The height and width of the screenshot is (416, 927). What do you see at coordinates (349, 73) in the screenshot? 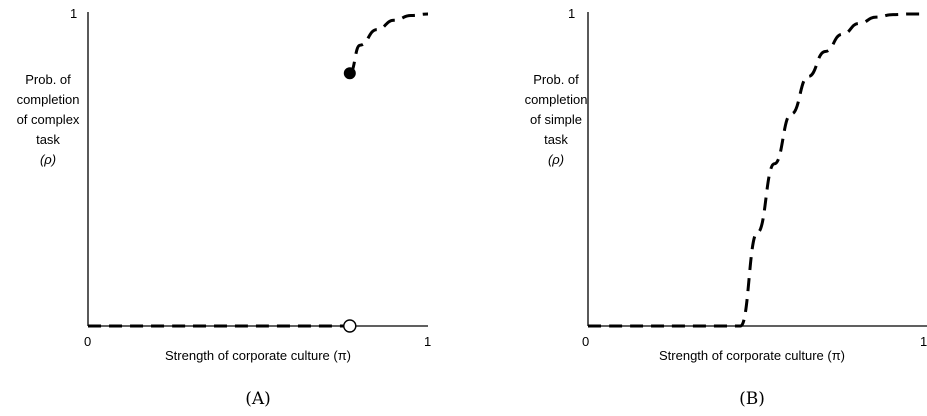
I see `filled-circle-marker-a` at bounding box center [349, 73].